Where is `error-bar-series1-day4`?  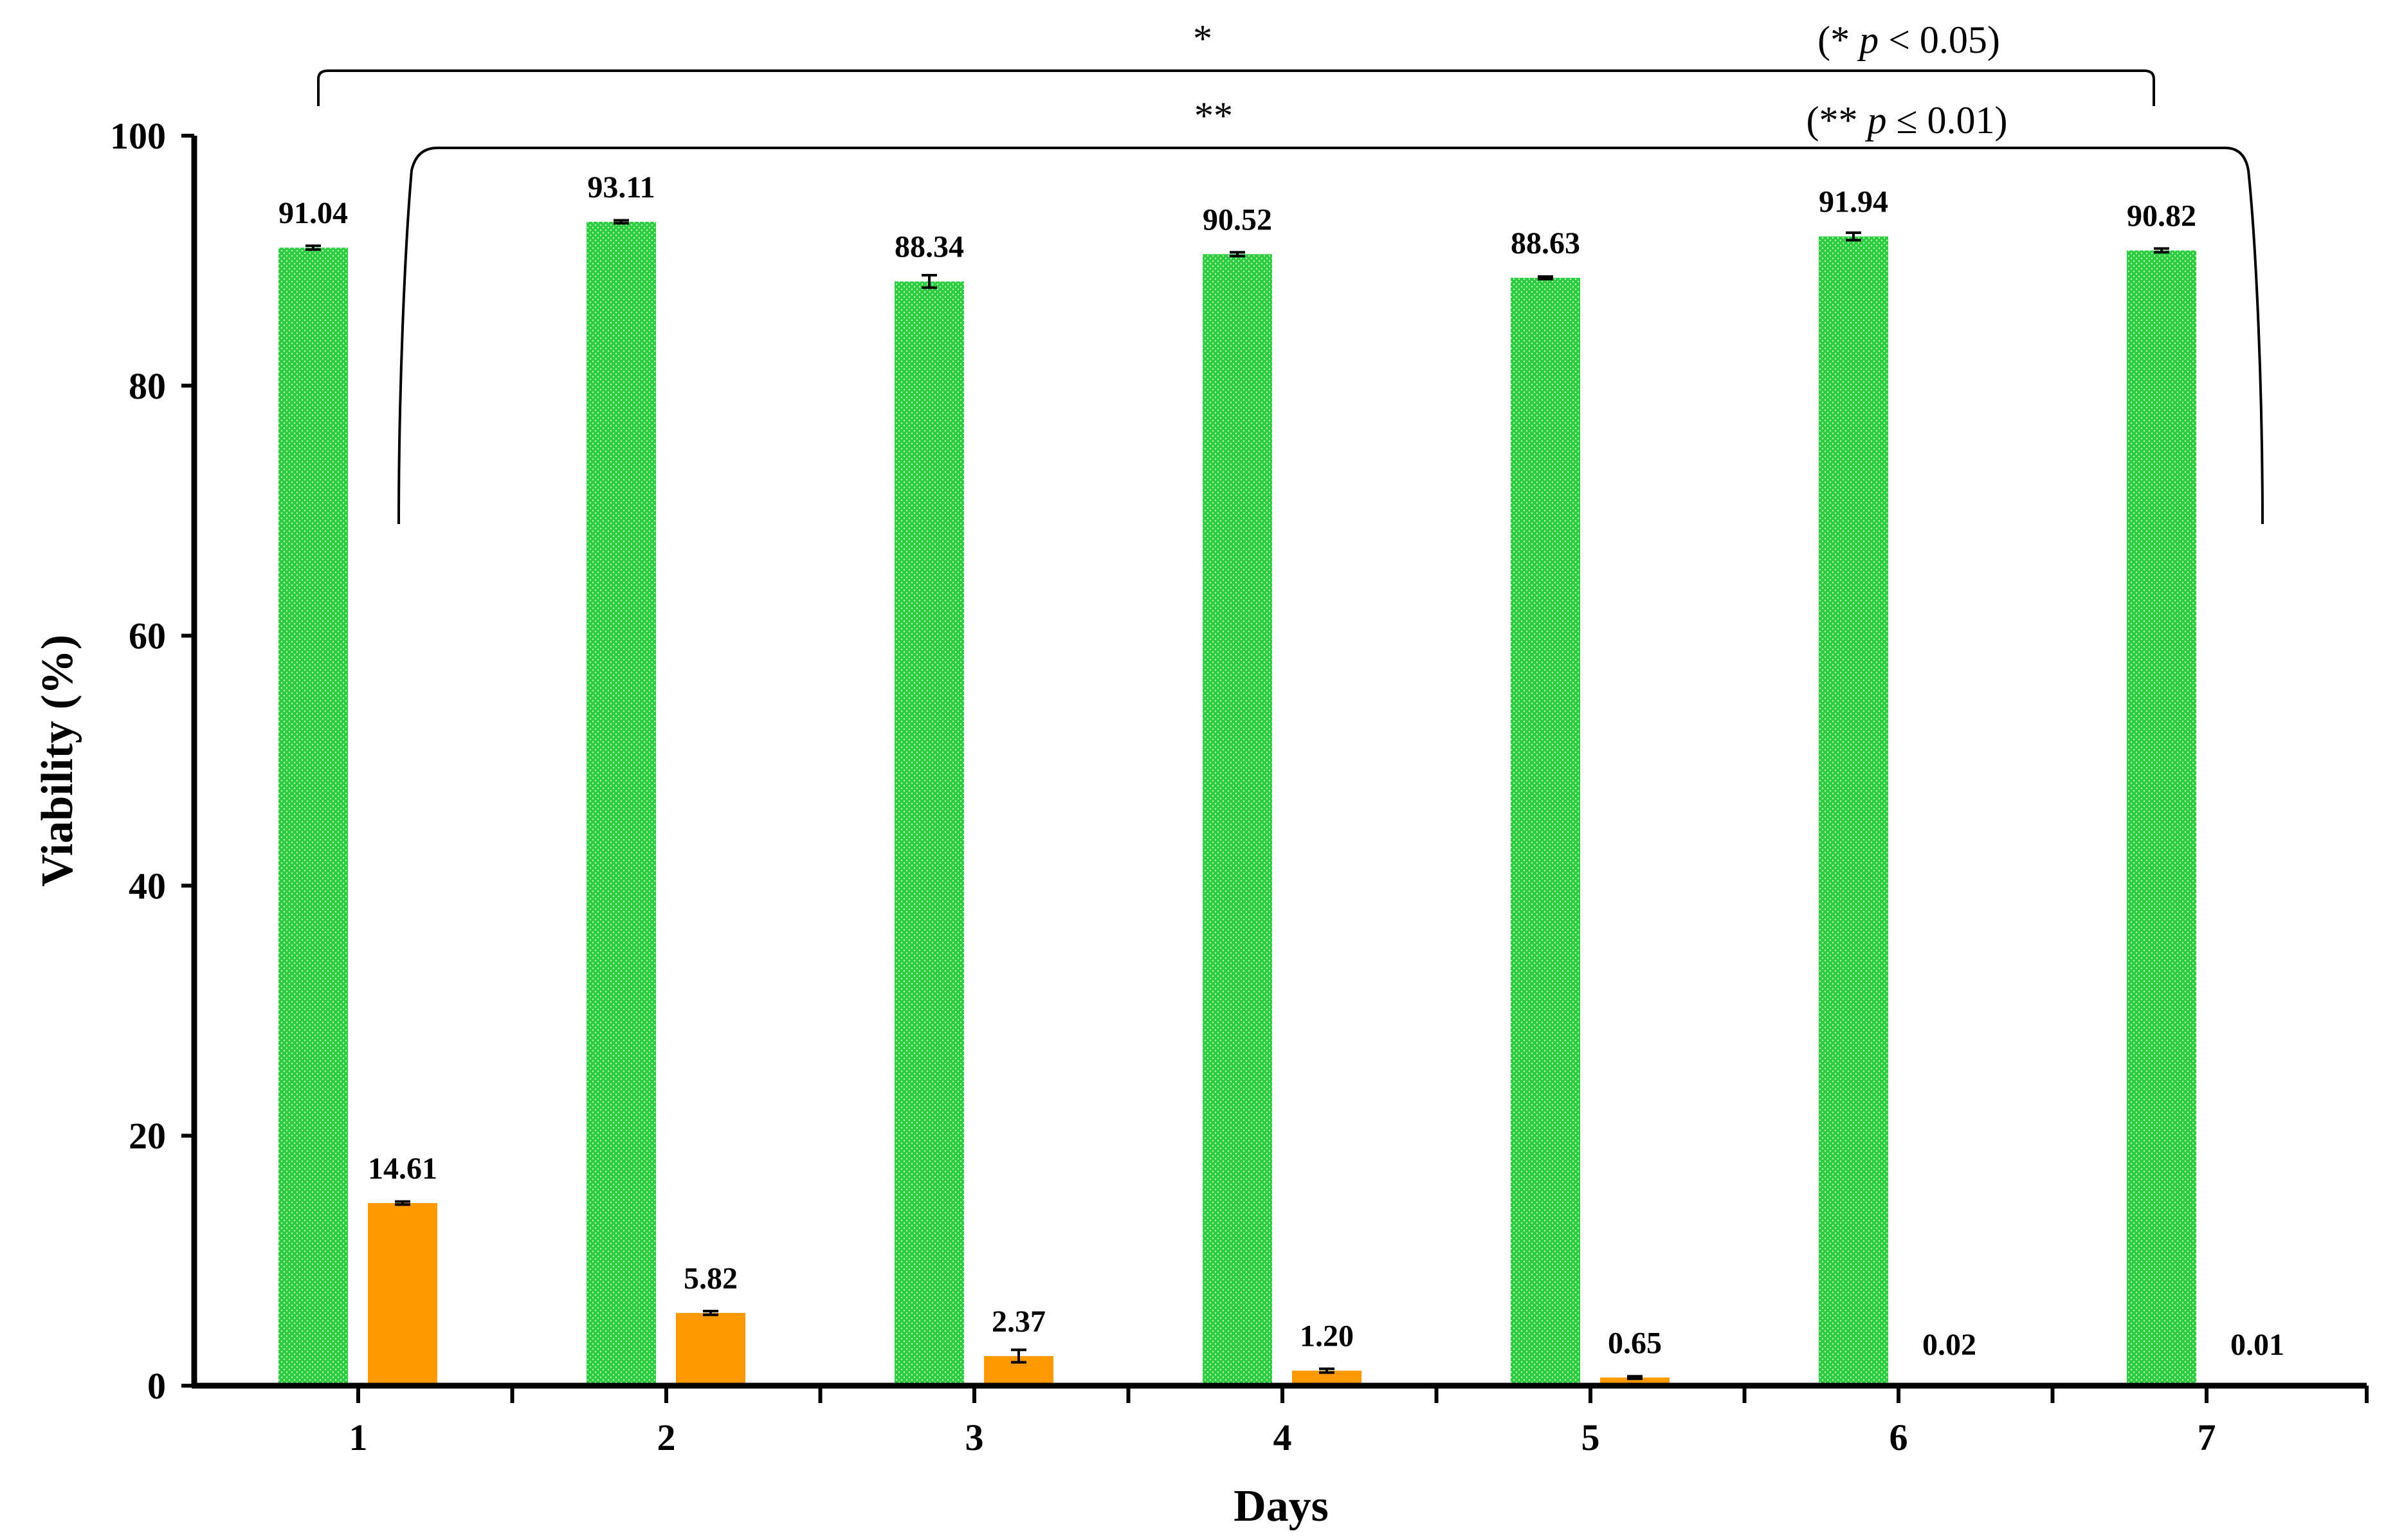
error-bar-series1-day4 is located at coordinates (1237, 254).